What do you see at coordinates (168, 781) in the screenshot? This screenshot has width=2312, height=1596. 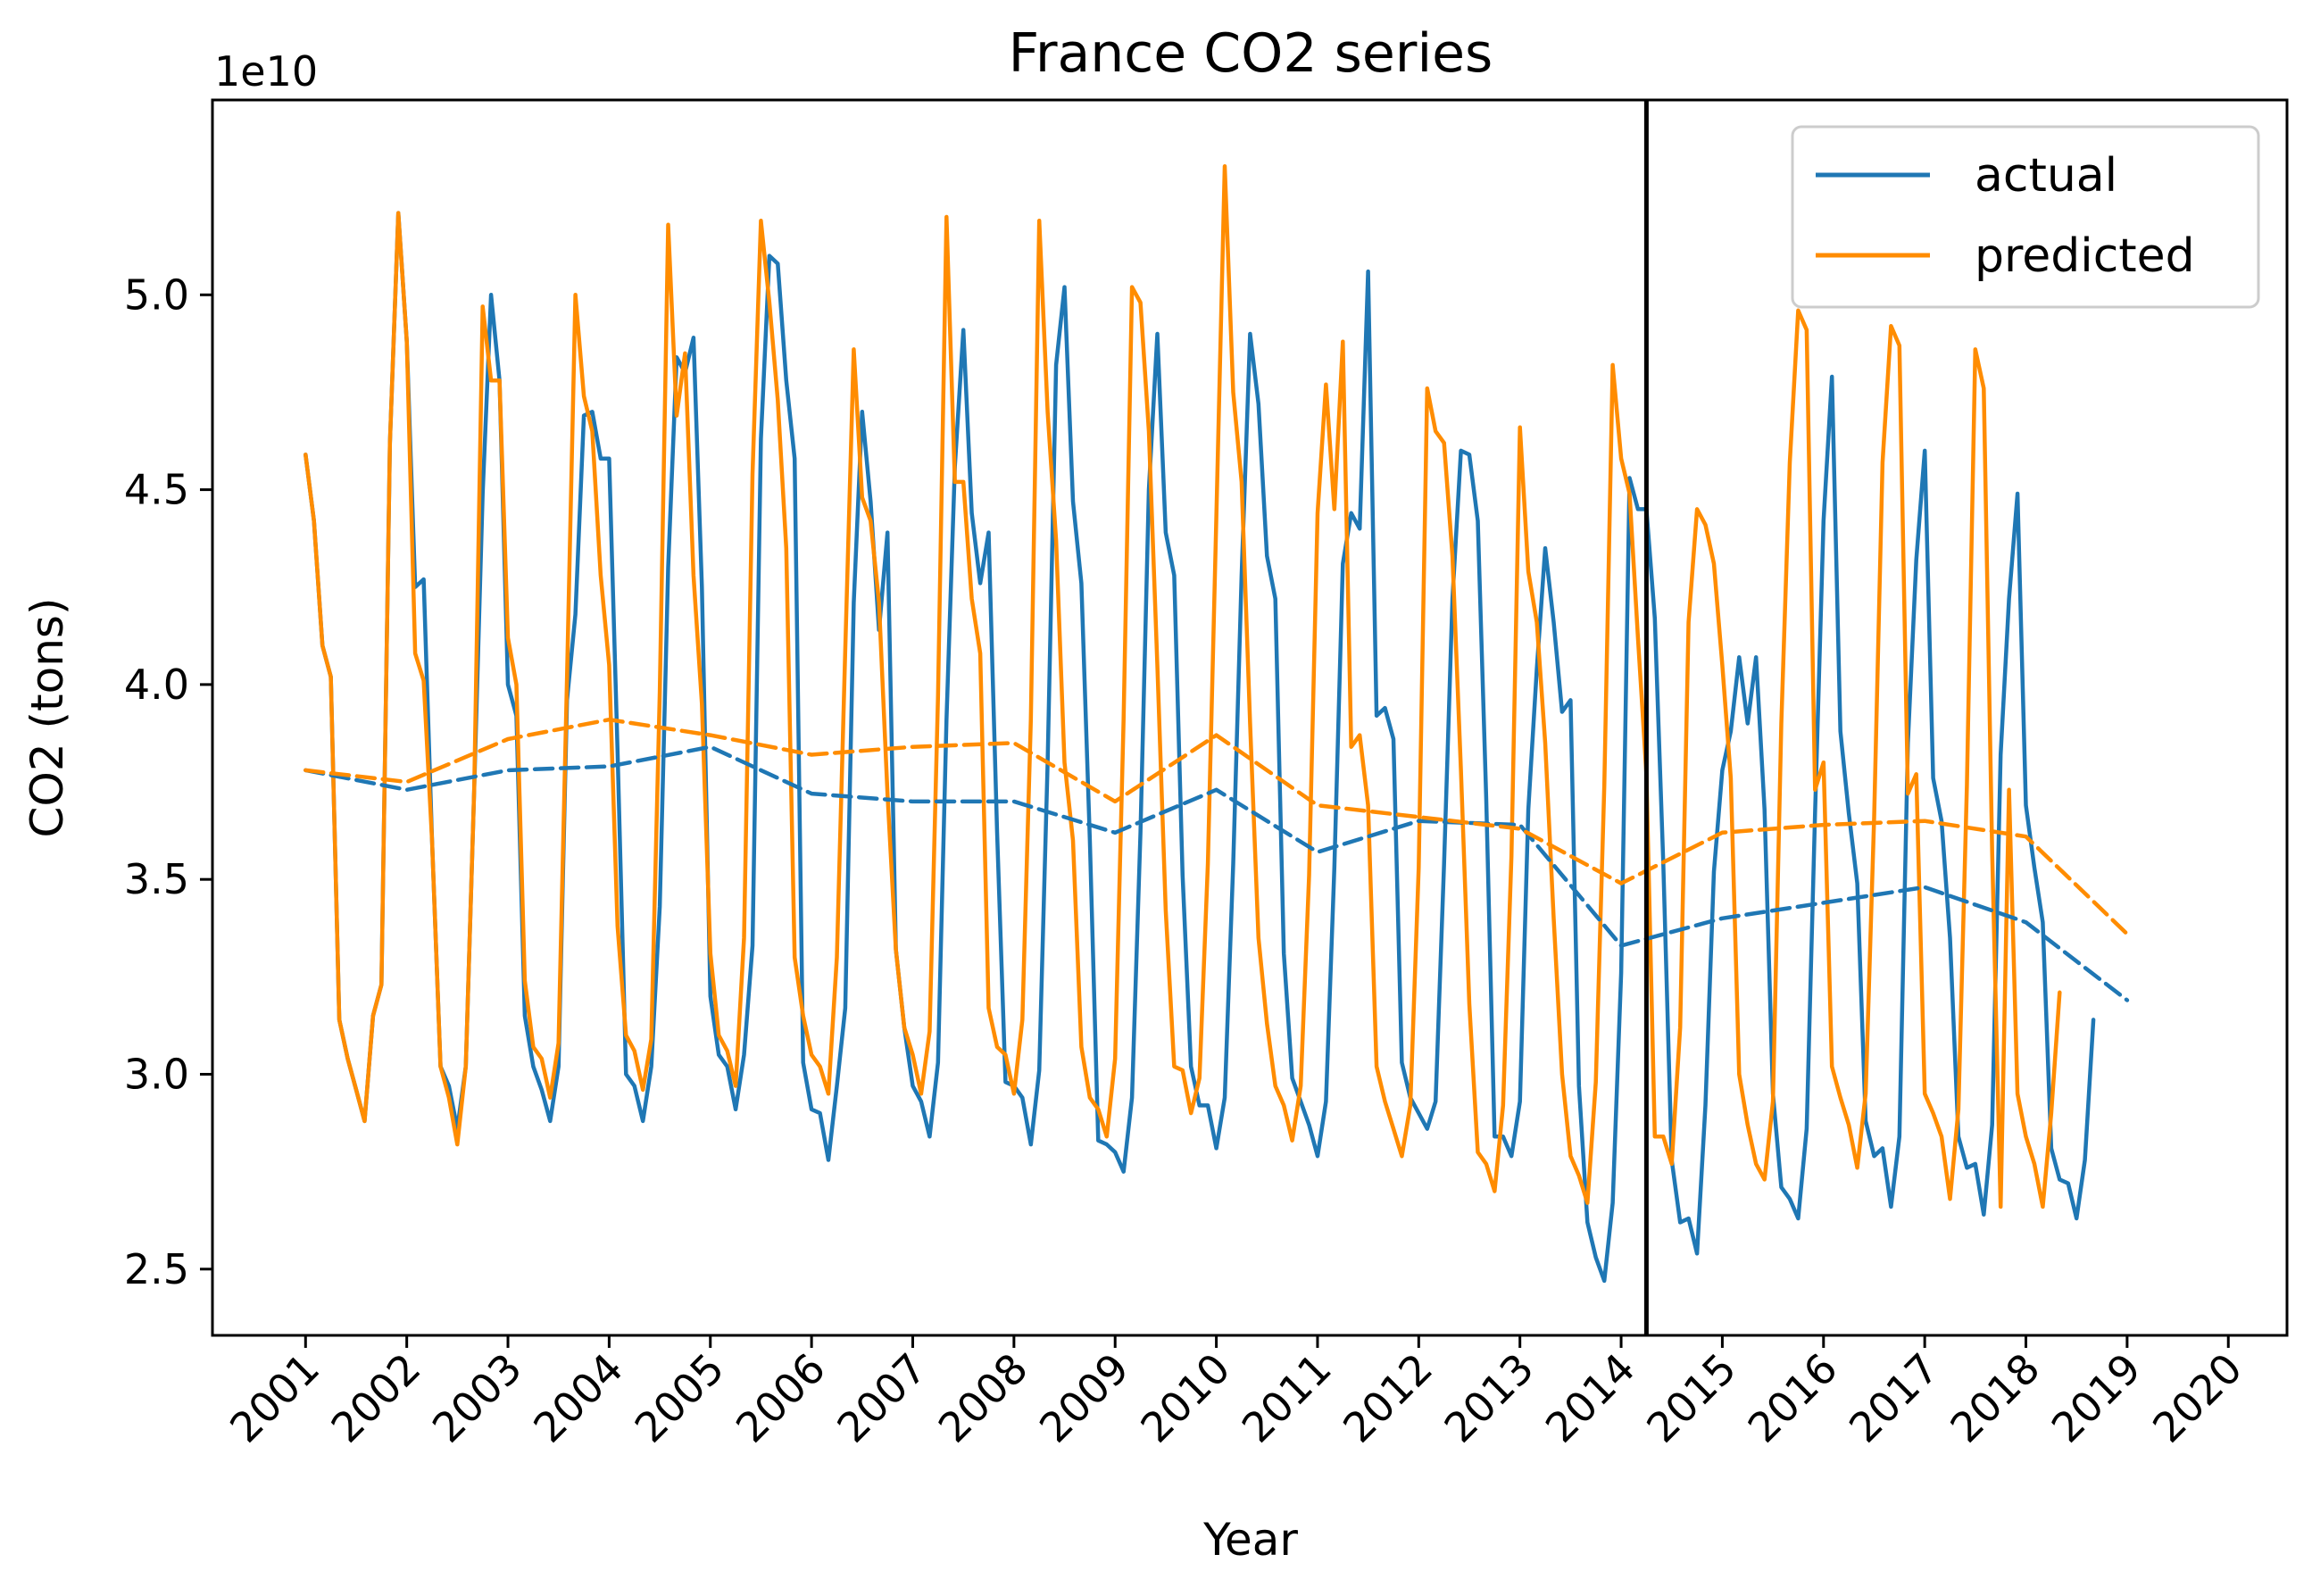 I see `y-axis: 2.5 3.0 3.5 4.0 4.5 5.0` at bounding box center [168, 781].